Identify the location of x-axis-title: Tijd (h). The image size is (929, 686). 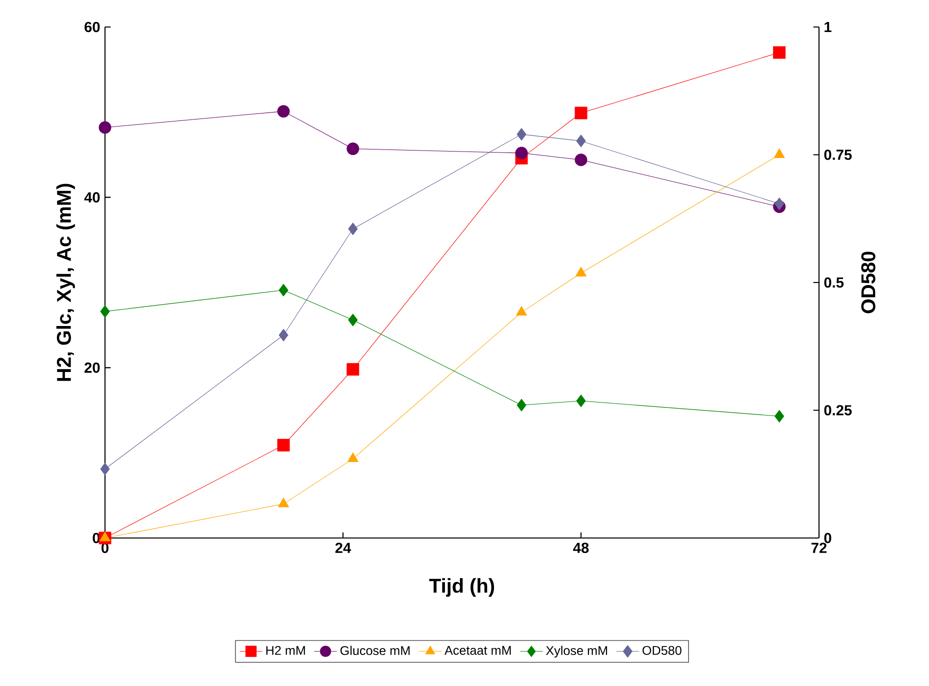
(461, 587).